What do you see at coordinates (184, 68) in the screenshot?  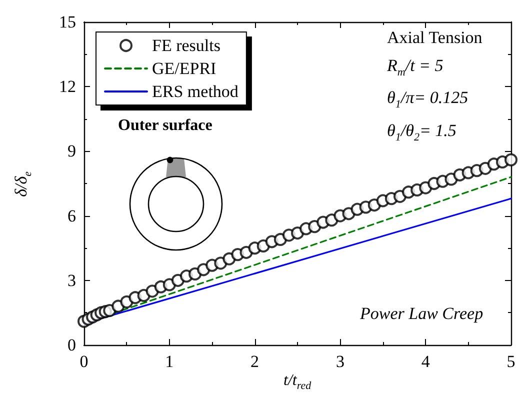 I see `legend-label: GE/EPRI` at bounding box center [184, 68].